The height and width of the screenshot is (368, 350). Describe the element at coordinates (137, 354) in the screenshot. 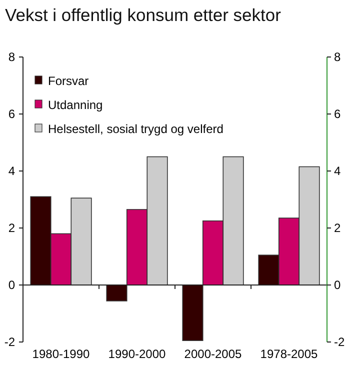

I see `x-tick-label: 1990-2000` at that location.